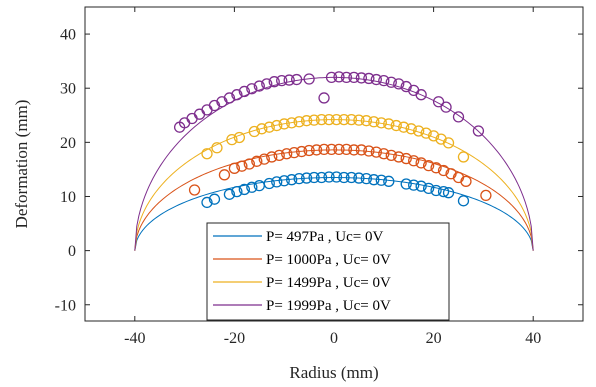 The height and width of the screenshot is (387, 596). I want to click on y-tick-label: 40, so click(68, 35).